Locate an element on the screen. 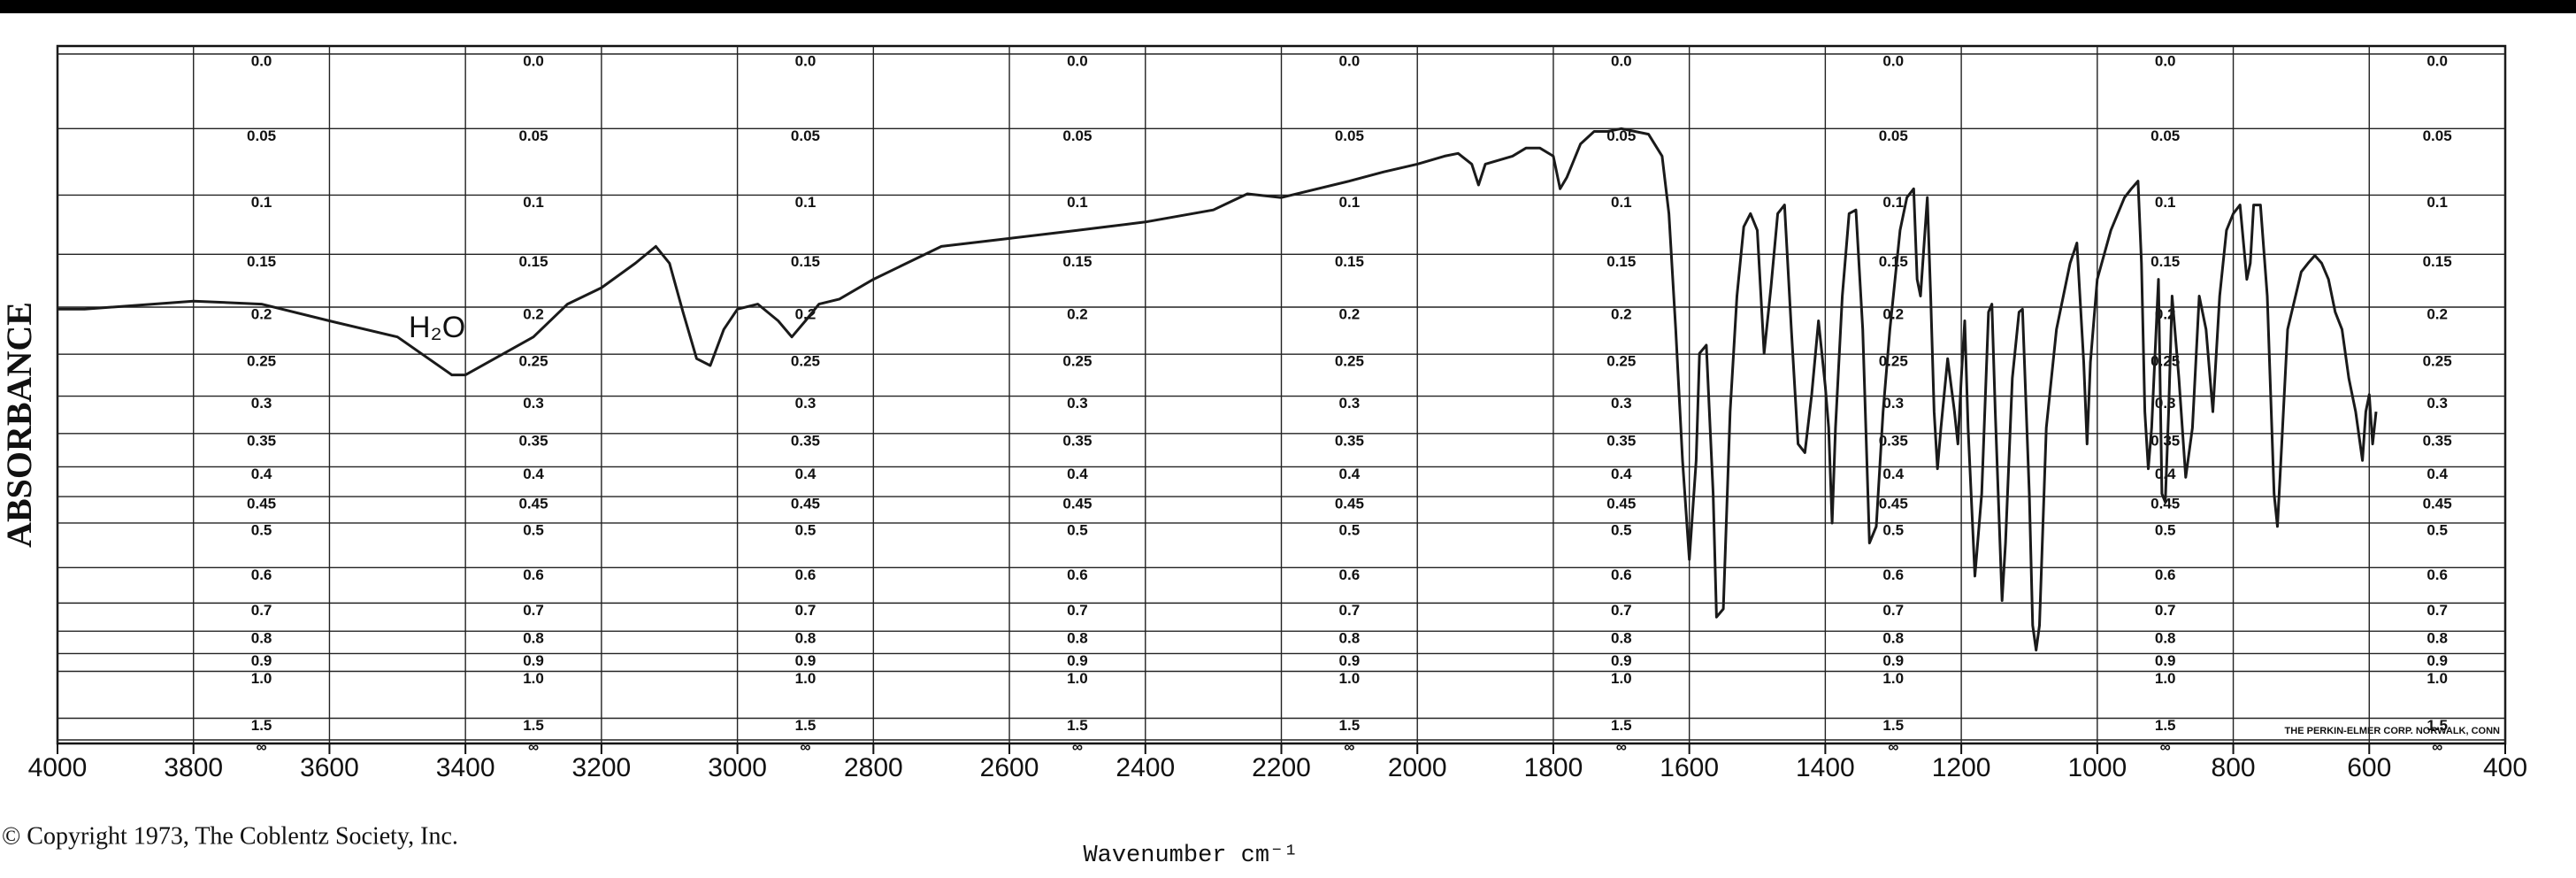 The image size is (2576, 878). y-tick-label: 0.2 is located at coordinates (1621, 313).